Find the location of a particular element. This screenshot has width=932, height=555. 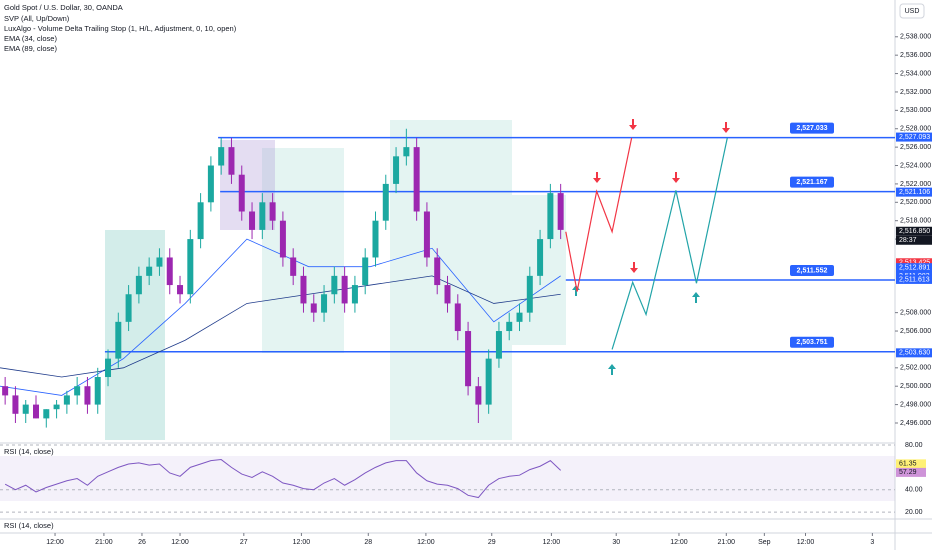

price-label: 2,513.425 is located at coordinates (914, 263).